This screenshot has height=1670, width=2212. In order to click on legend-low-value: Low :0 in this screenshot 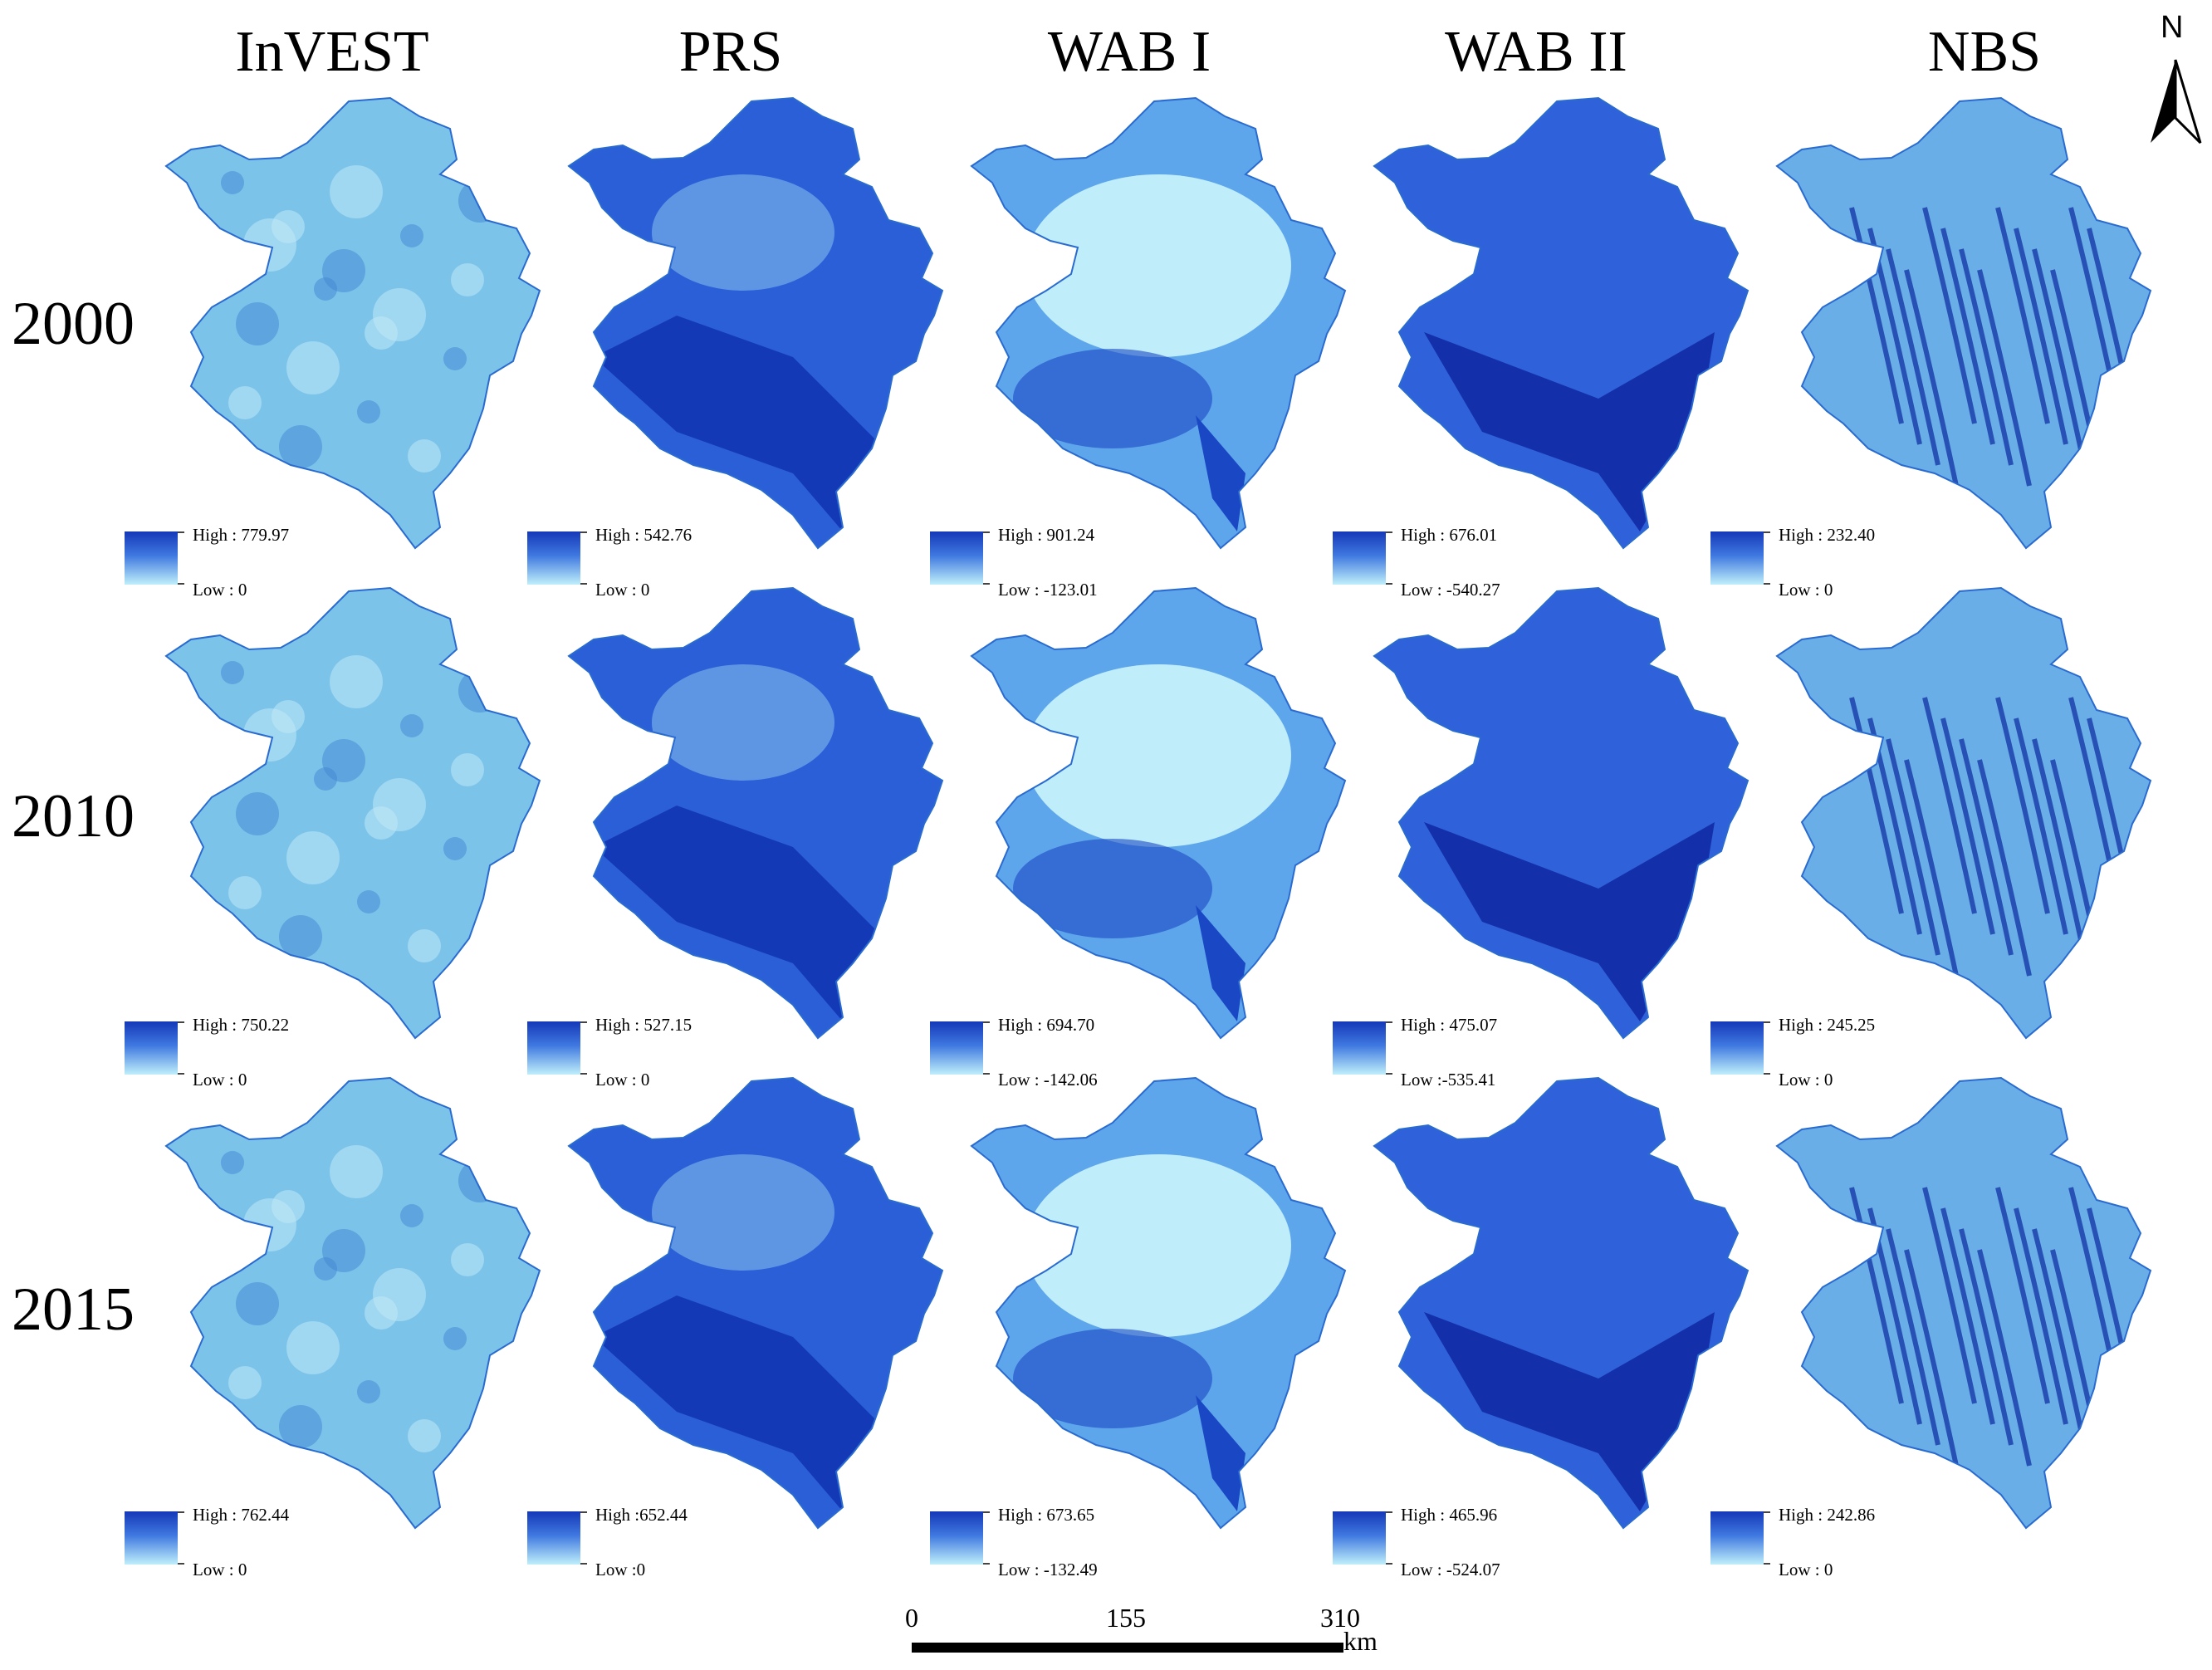, I will do `click(620, 1569)`.